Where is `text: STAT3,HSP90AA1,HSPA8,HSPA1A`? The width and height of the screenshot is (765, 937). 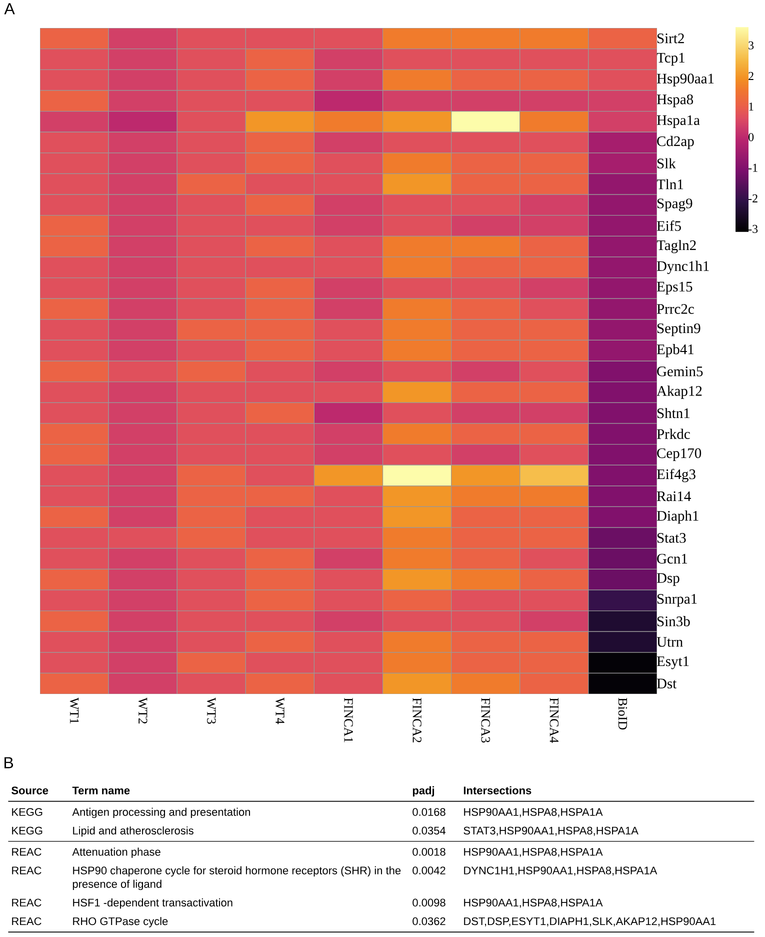
text: STAT3,HSP90AA1,HSPA8,HSPA1A is located at coordinates (551, 831).